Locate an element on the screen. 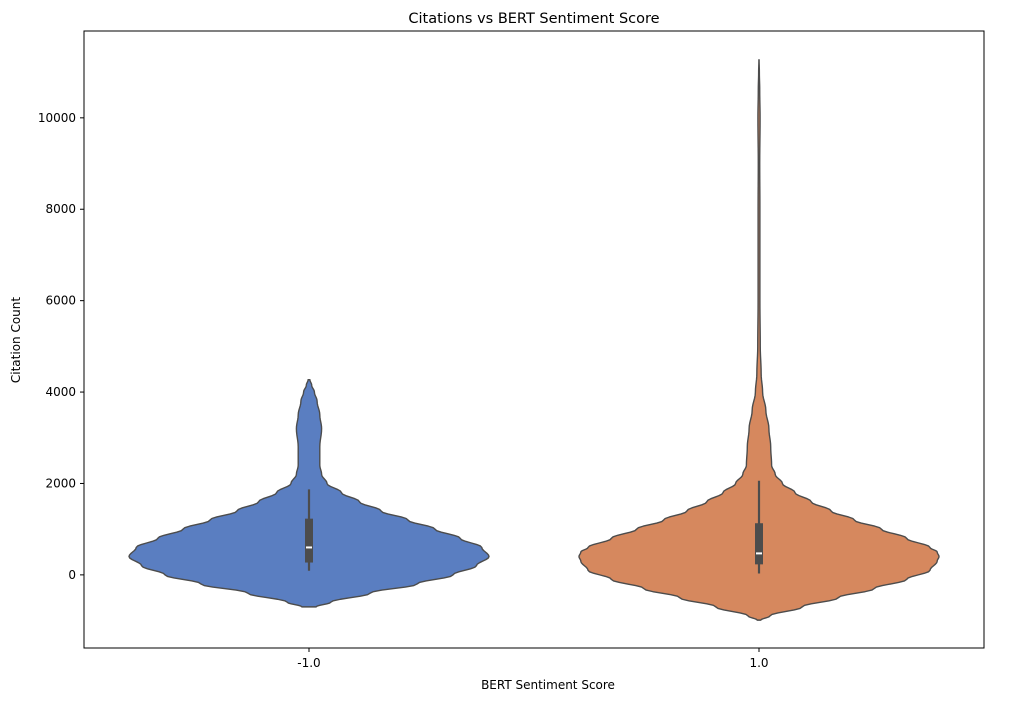  y-tick-label: 4000 is located at coordinates (60, 392).